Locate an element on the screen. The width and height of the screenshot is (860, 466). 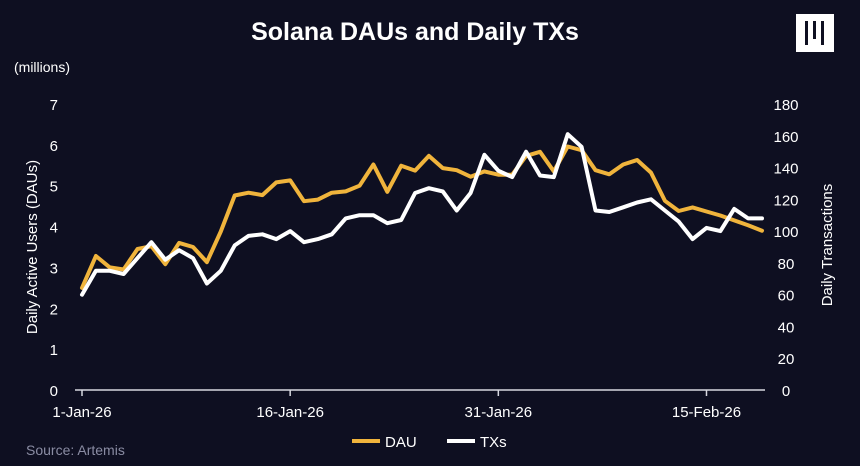
x-tick-label: 15-Feb-26 is located at coordinates (706, 412).